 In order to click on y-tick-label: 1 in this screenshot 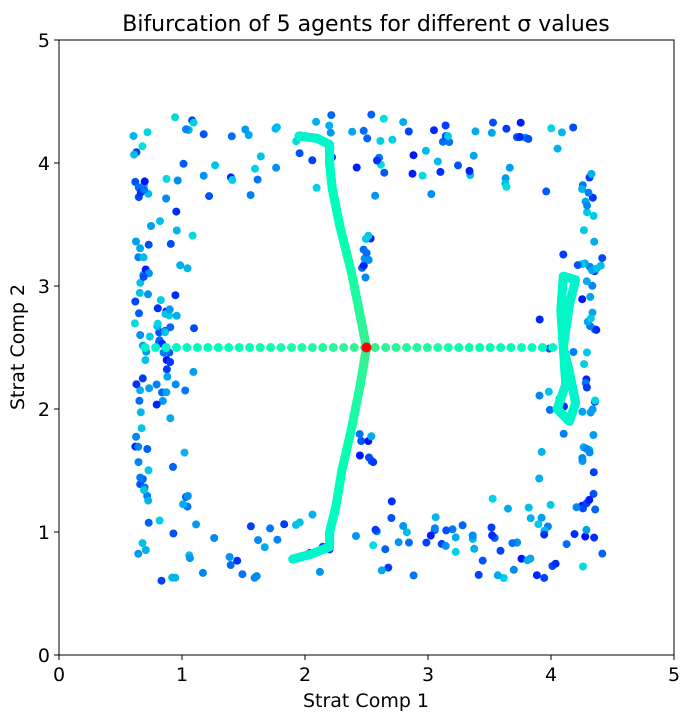, I will do `click(44, 533)`.